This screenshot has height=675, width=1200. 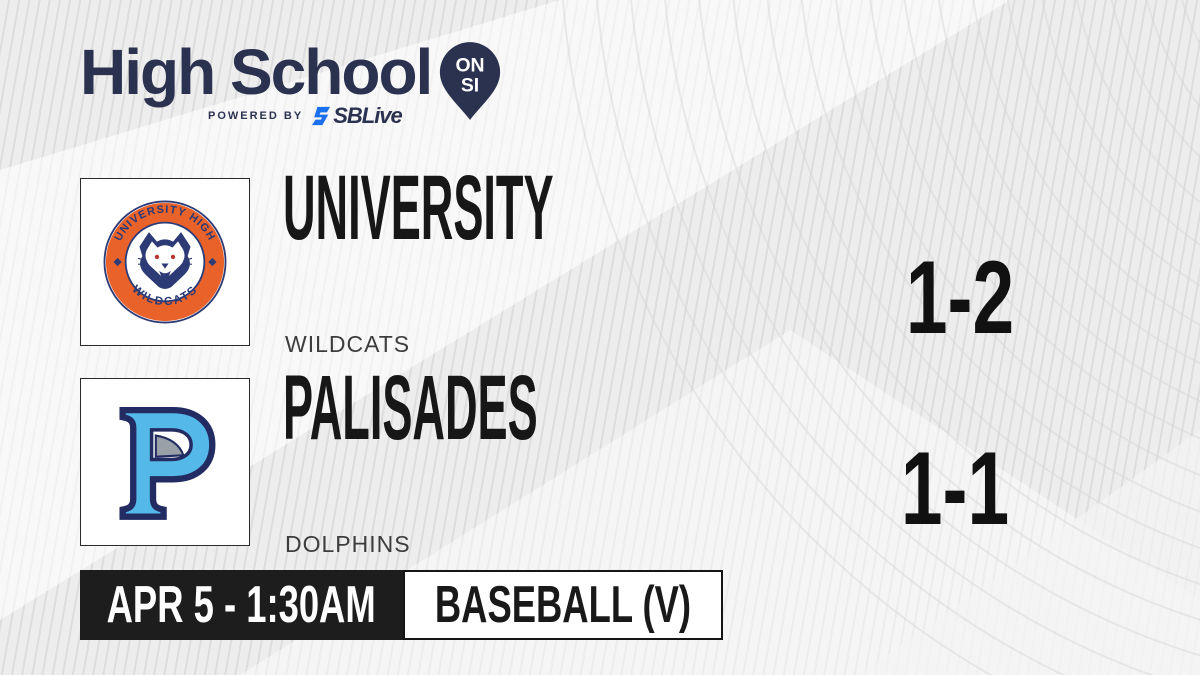 What do you see at coordinates (368, 115) in the screenshot?
I see `sblive-wordmark: SBLive` at bounding box center [368, 115].